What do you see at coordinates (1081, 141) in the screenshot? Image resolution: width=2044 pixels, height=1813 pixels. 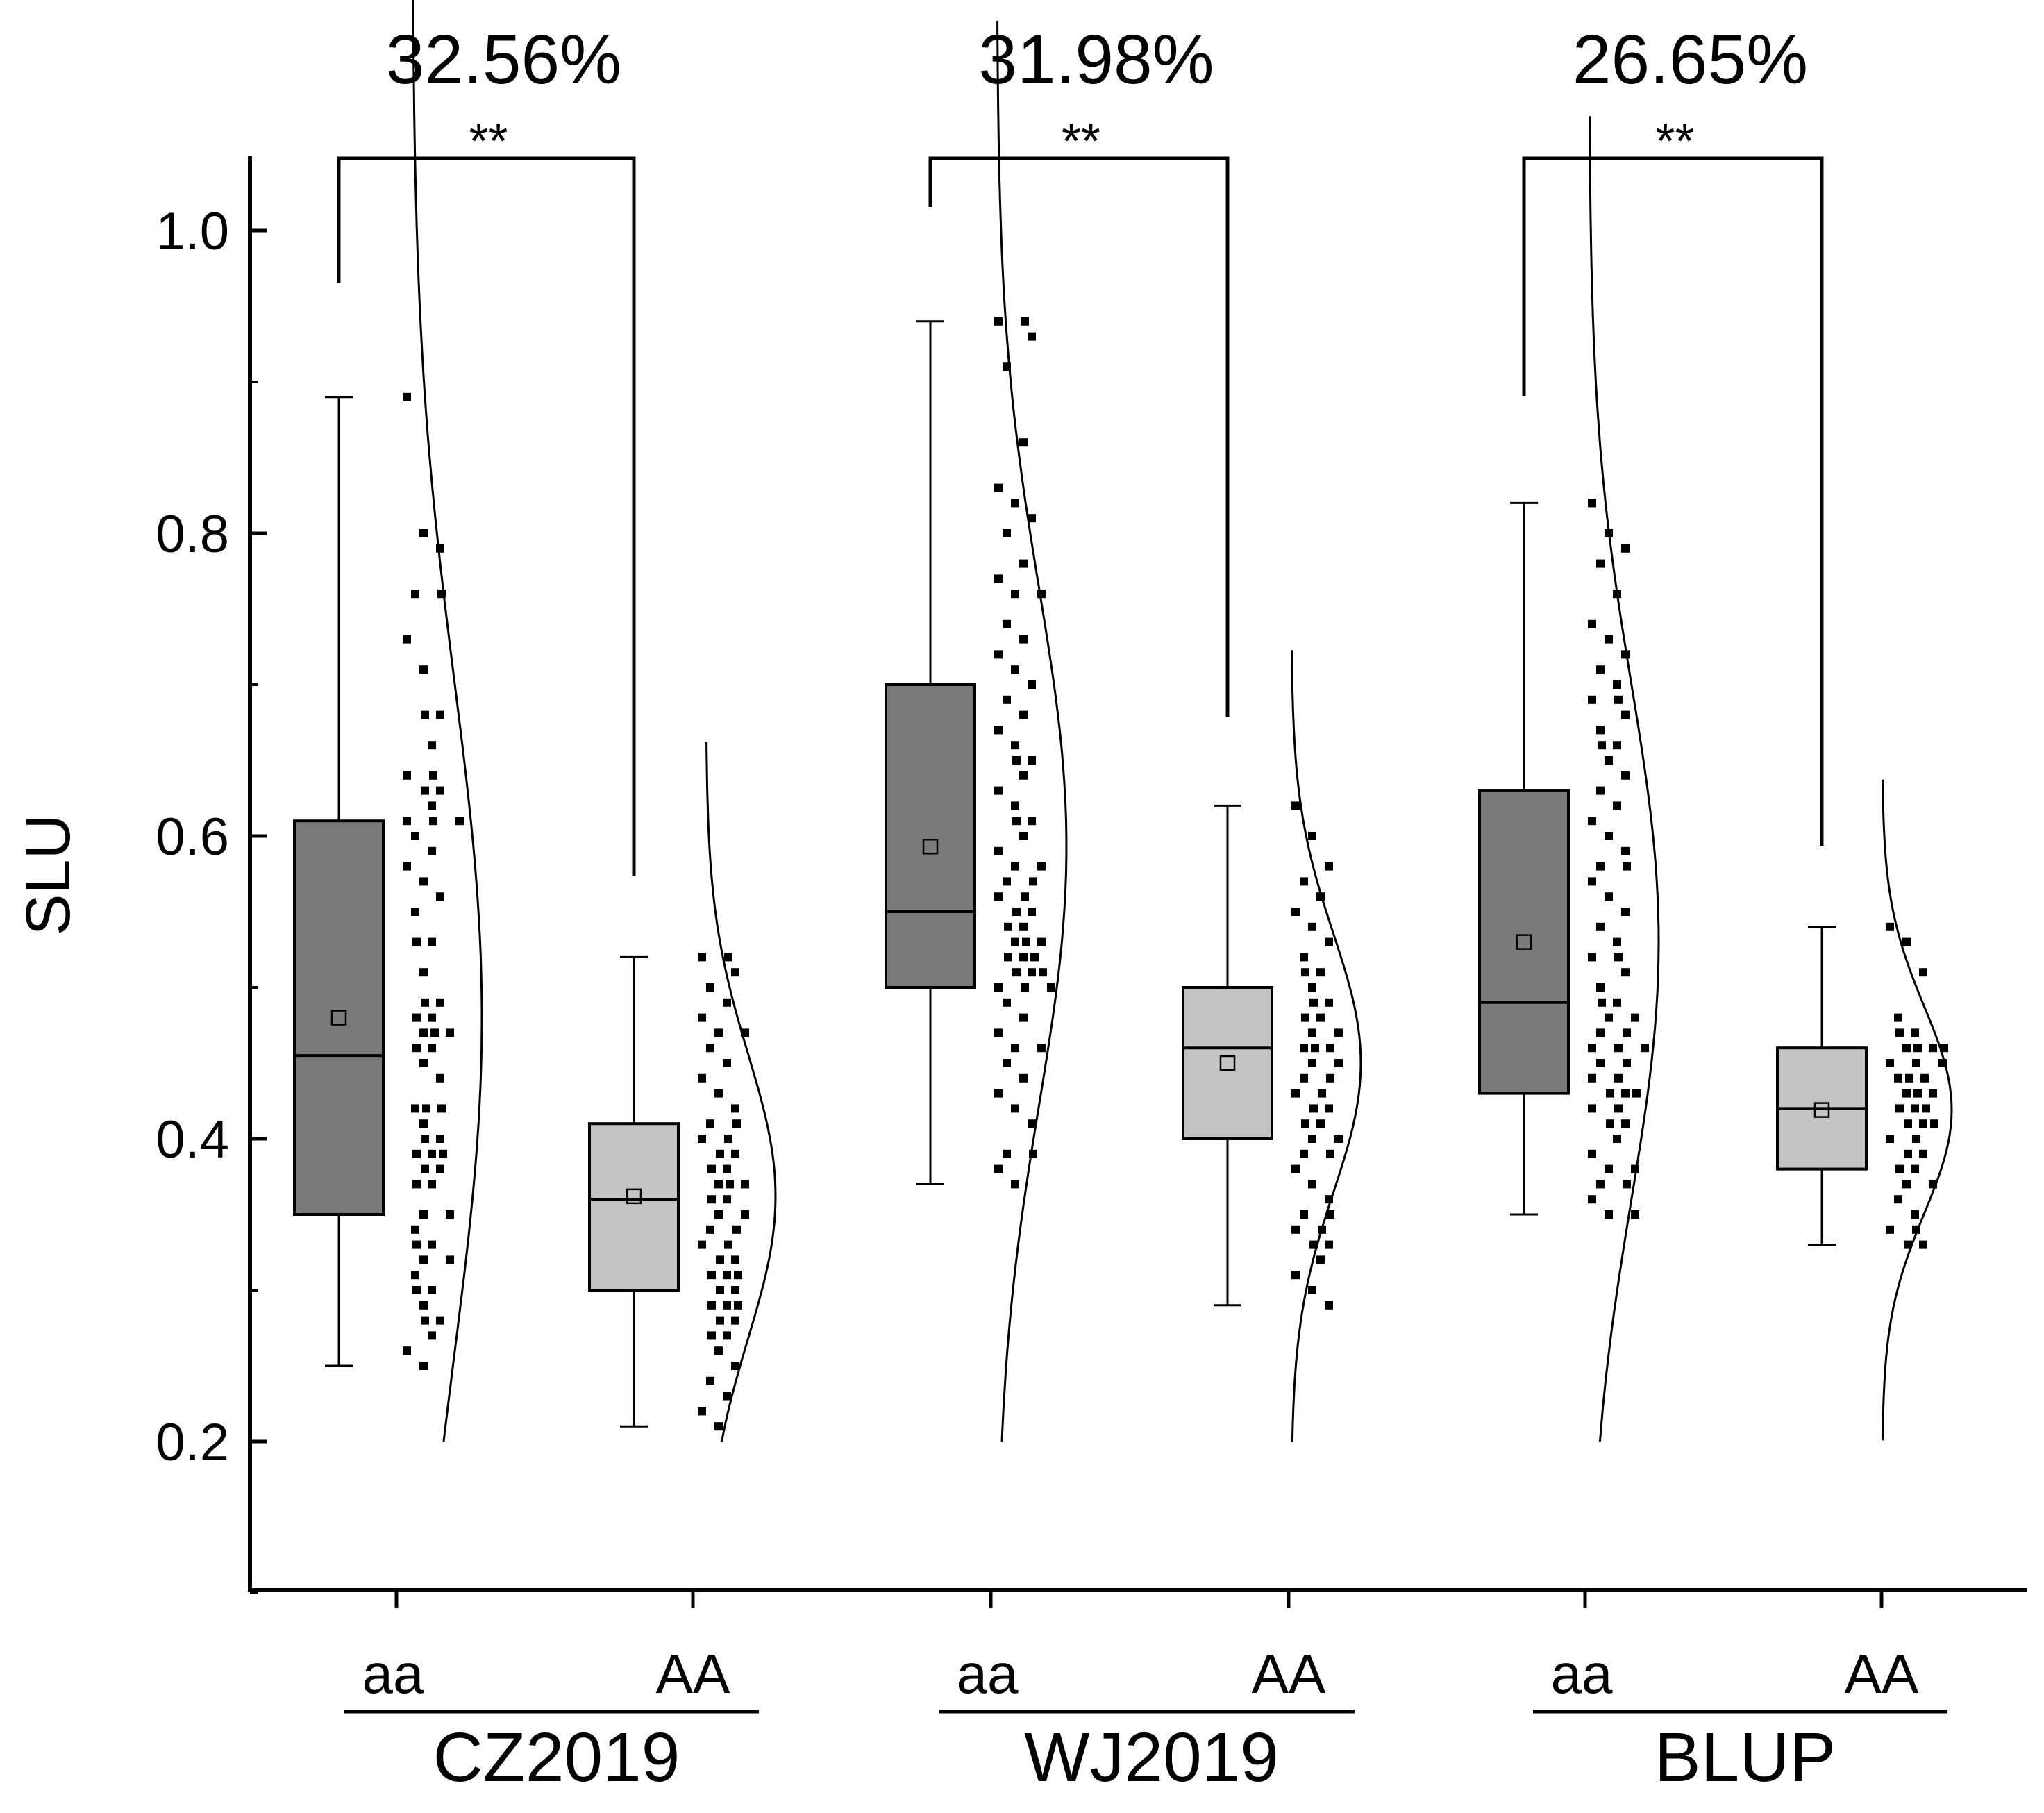 I see `significance-label-wj2019: **` at bounding box center [1081, 141].